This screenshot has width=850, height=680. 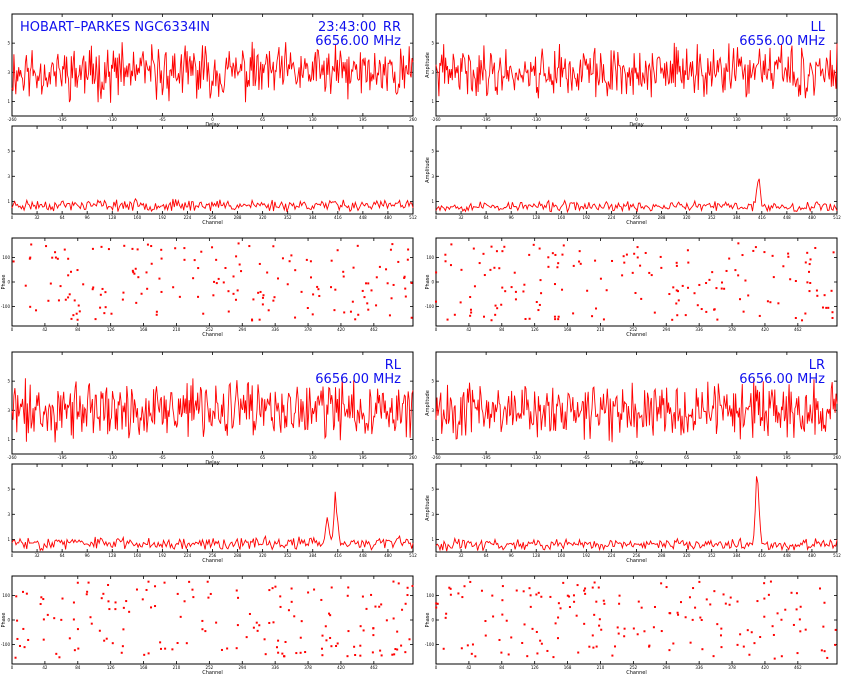 What do you see at coordinates (787, 217) in the screenshot?
I see `x-tick-label: 448` at bounding box center [787, 217].